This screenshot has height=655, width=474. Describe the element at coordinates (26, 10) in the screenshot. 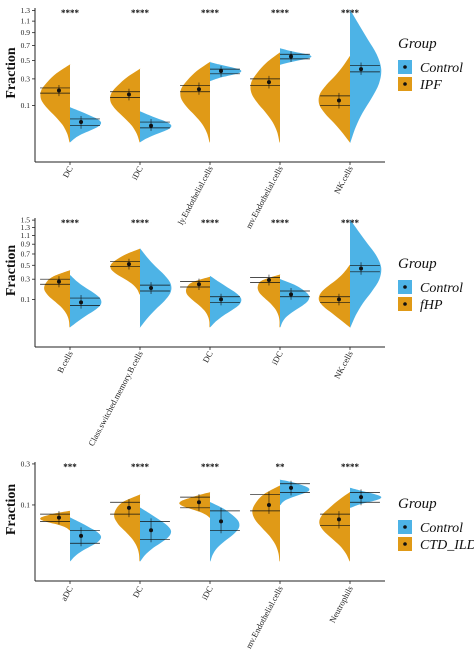

I see `y-tick-label: 1.3` at that location.